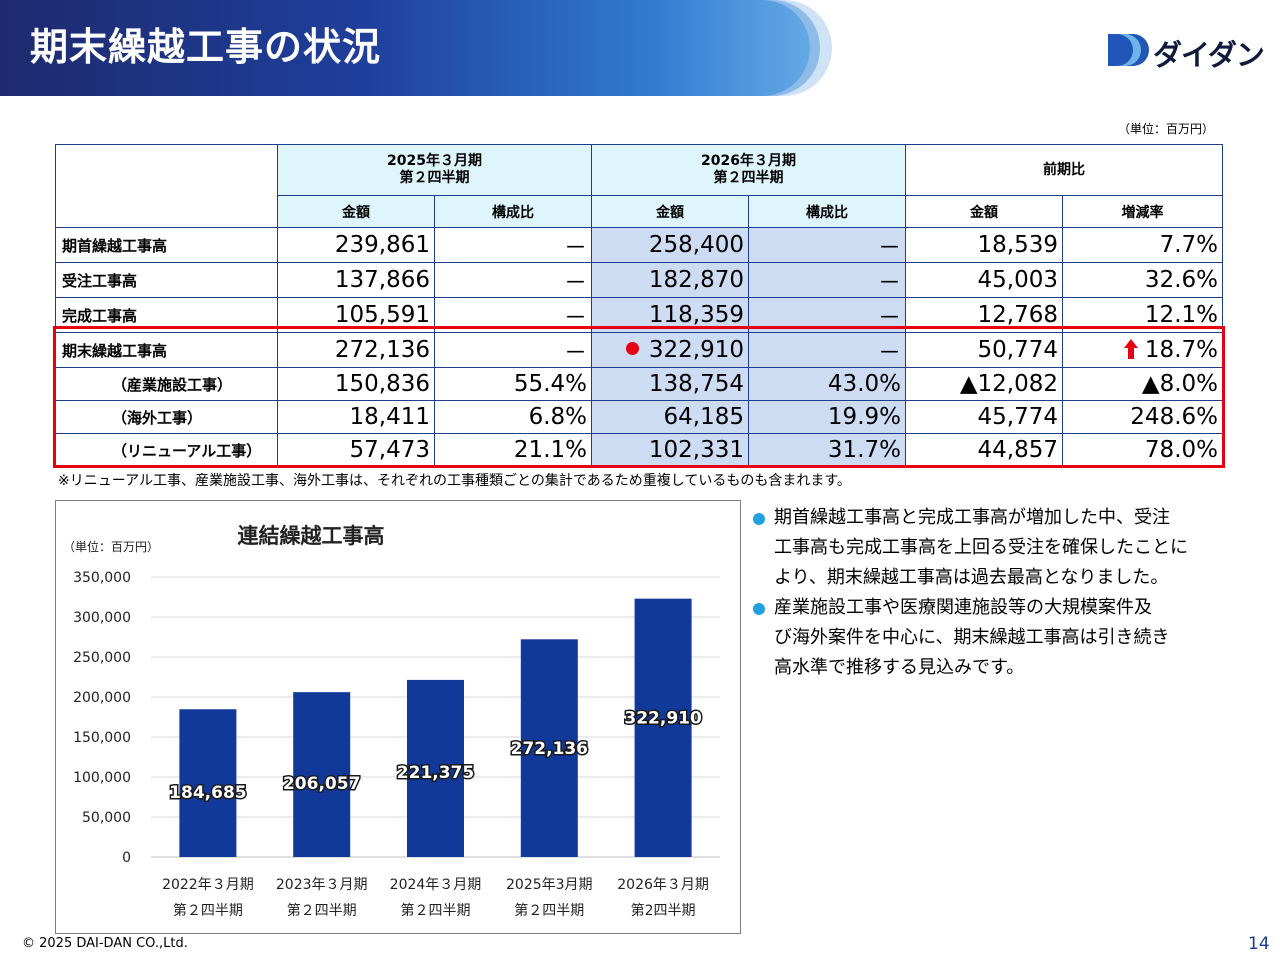  I want to click on cell: 118,359, so click(670, 315).